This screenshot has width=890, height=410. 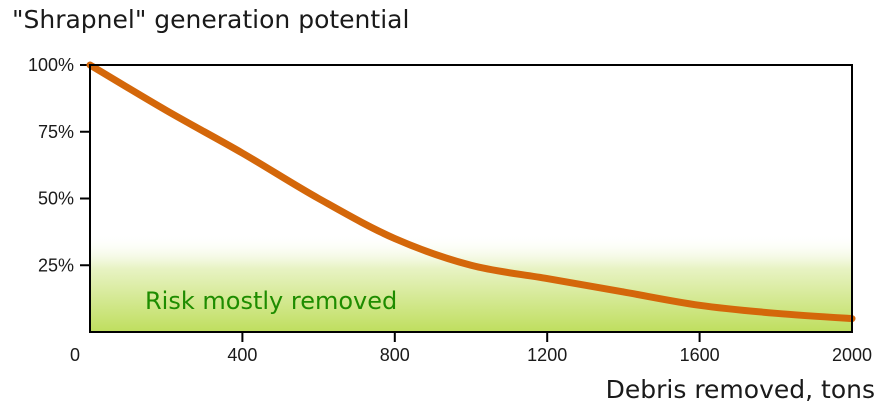 I want to click on y-tick-label: 50%, so click(x=56, y=199).